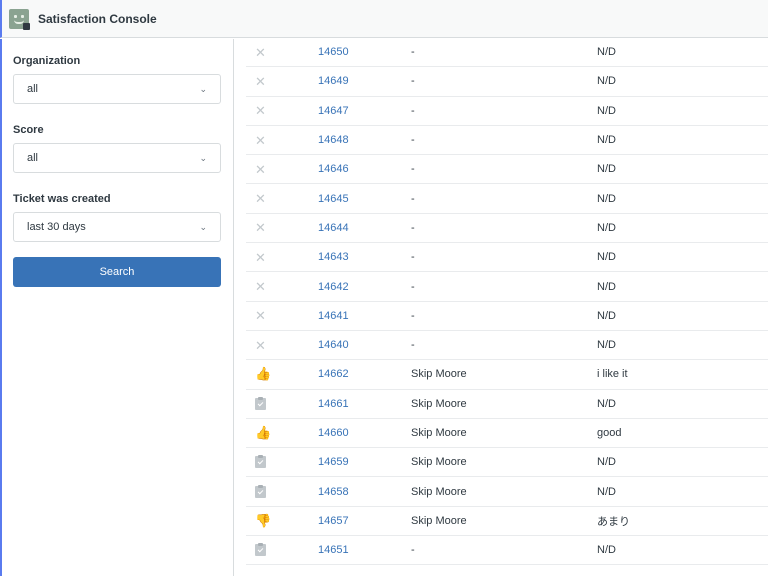  What do you see at coordinates (333, 520) in the screenshot?
I see `ticket-id-link: 14657` at bounding box center [333, 520].